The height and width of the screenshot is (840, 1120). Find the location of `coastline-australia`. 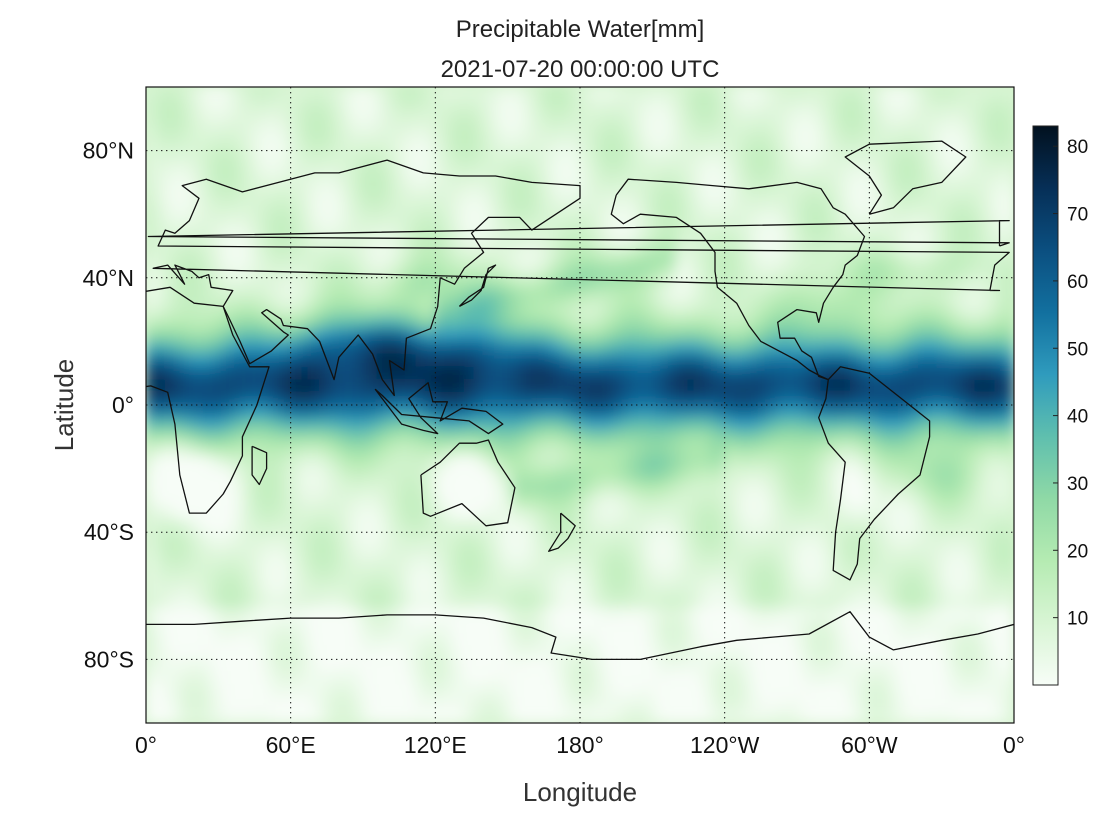

coastline-australia is located at coordinates (468, 483).